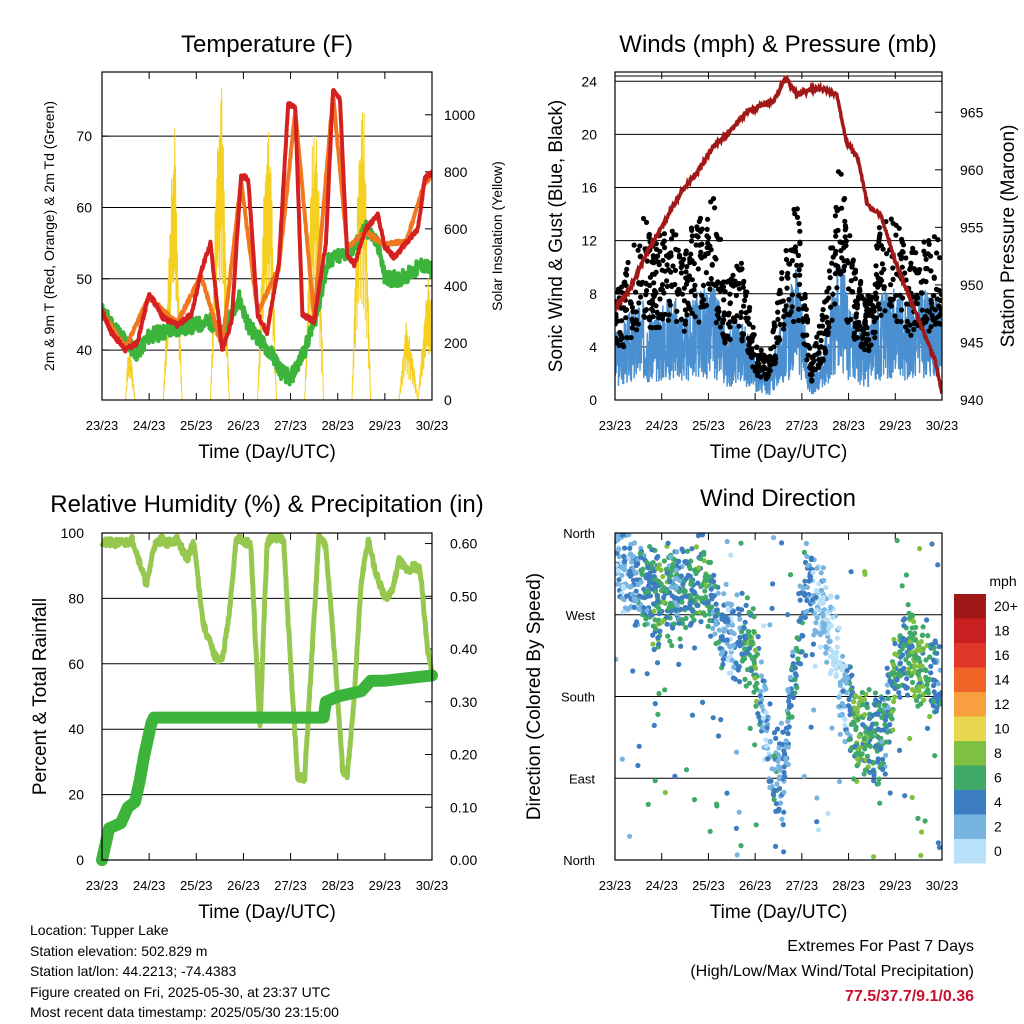 The width and height of the screenshot is (1024, 1024). I want to click on x-tick-label: 25/23, so click(196, 425).